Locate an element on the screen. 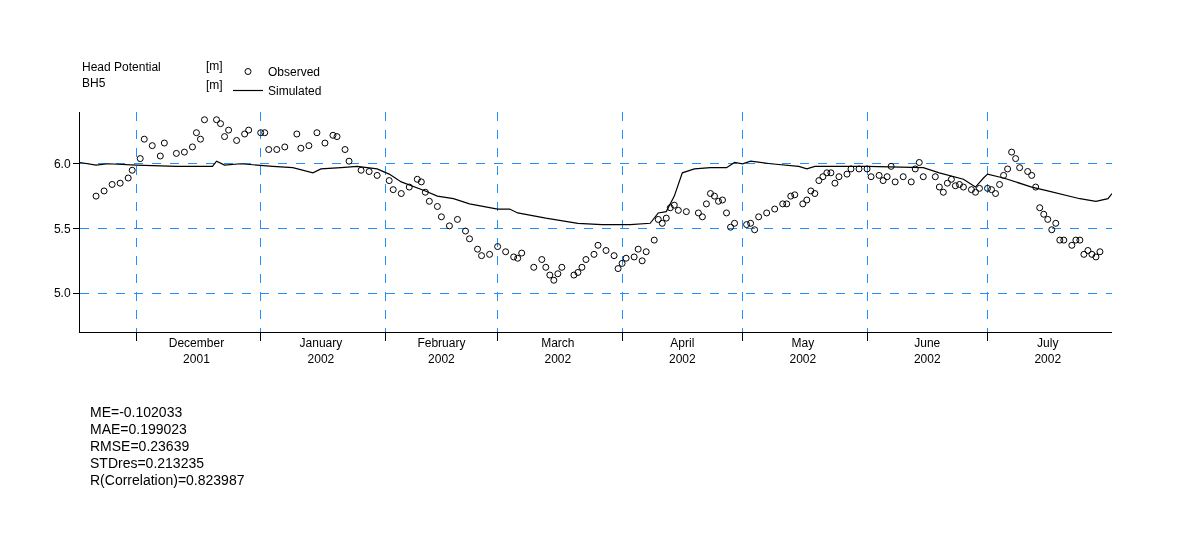 This screenshot has width=1186, height=548. text: R(Correlation)=0.823987 is located at coordinates (167, 480).